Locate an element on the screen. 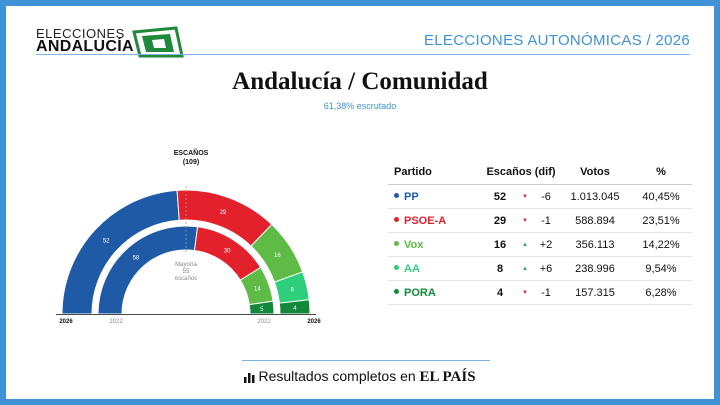  arc-label-2026-psoe-a: 29 is located at coordinates (223, 213).